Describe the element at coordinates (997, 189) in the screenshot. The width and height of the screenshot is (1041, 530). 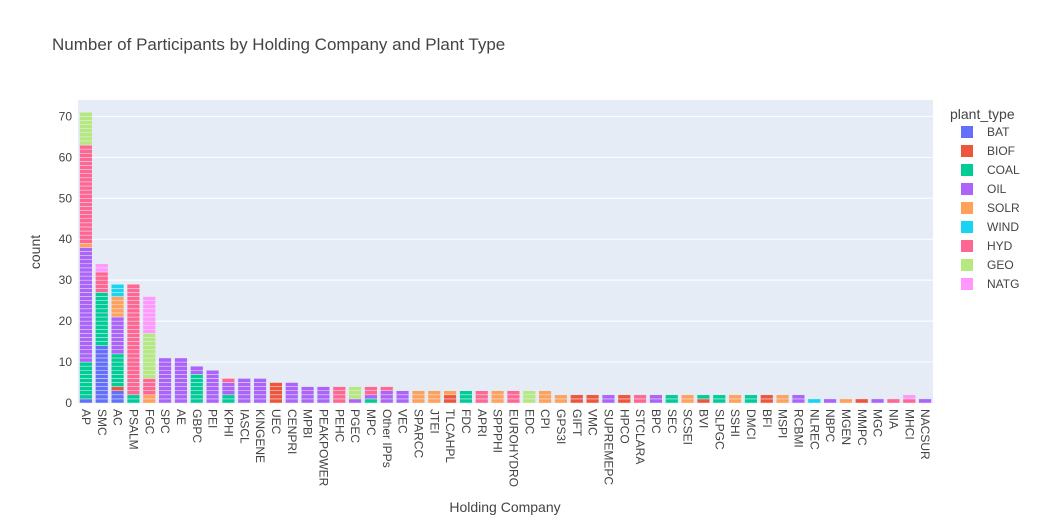
I see `legend-item-label: OIL` at that location.